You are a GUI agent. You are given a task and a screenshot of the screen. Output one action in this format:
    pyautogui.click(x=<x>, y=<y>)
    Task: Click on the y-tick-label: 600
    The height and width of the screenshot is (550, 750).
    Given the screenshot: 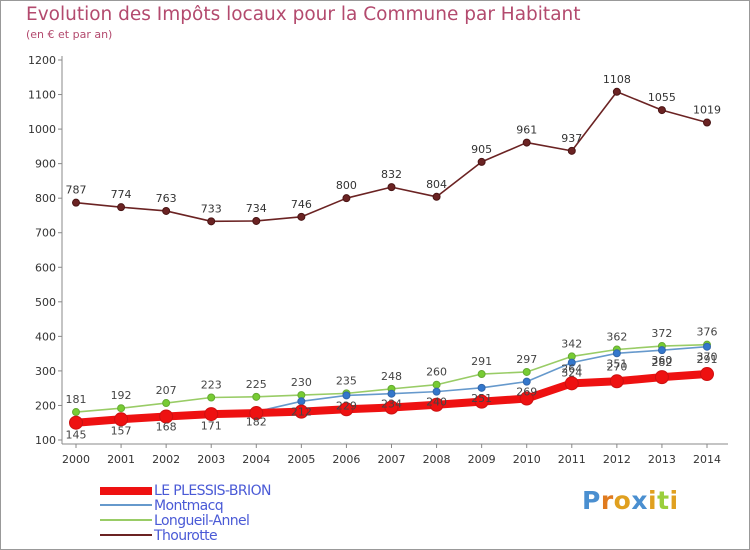 What is the action you would take?
    pyautogui.click(x=45, y=267)
    